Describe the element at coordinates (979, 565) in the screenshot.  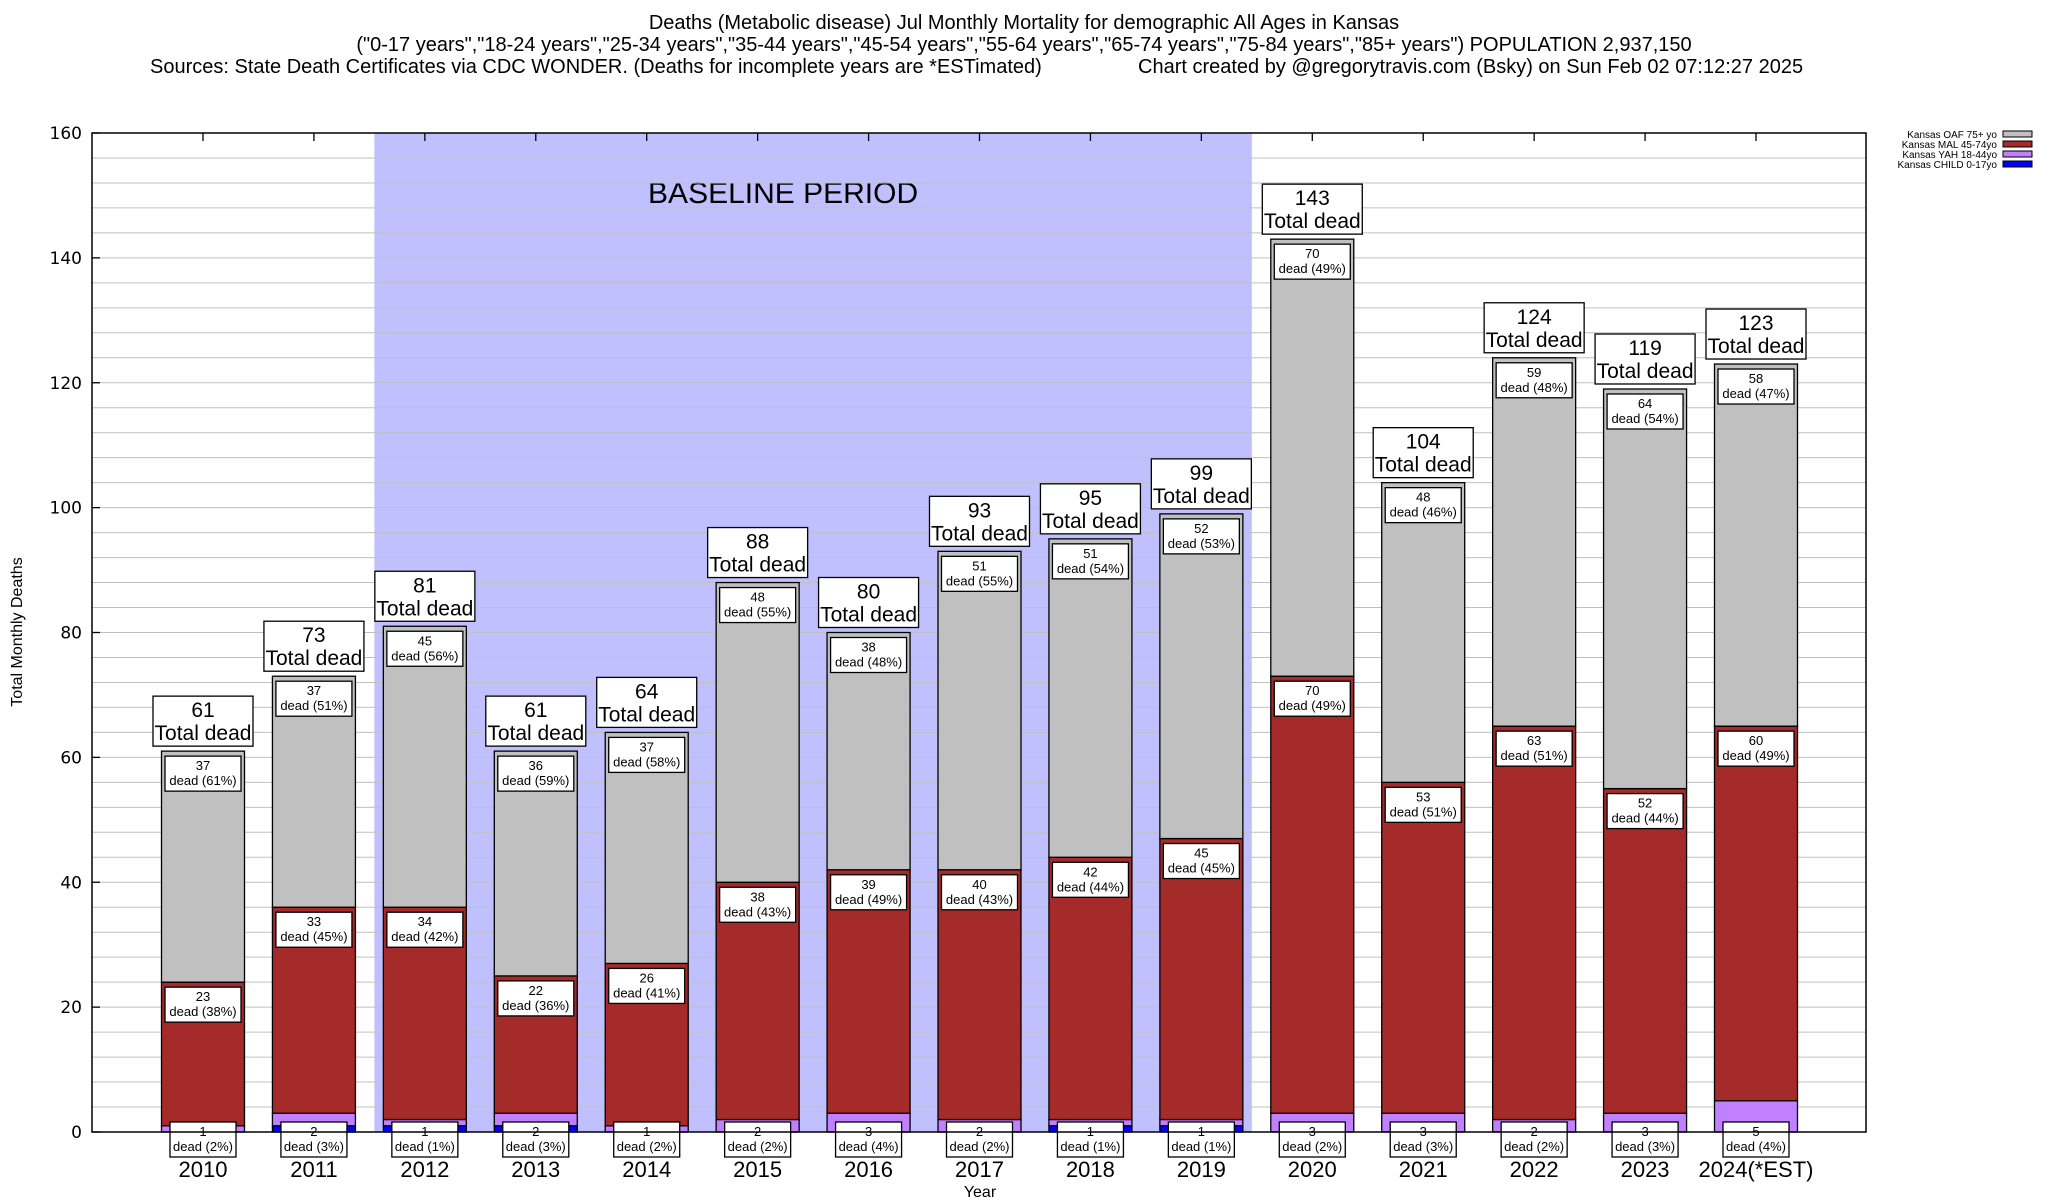
I see `oaf-label-7-value: 51` at that location.